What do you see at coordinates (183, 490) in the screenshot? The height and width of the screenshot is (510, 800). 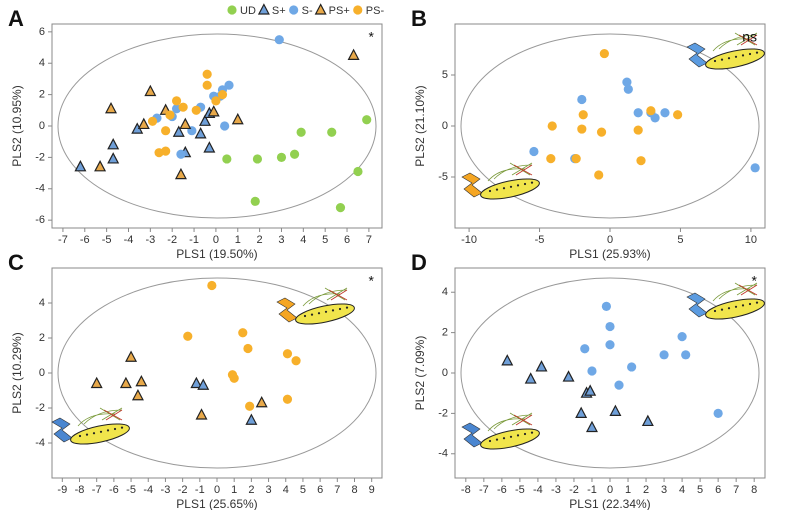 I see `x-tick-label: -2` at bounding box center [183, 490].